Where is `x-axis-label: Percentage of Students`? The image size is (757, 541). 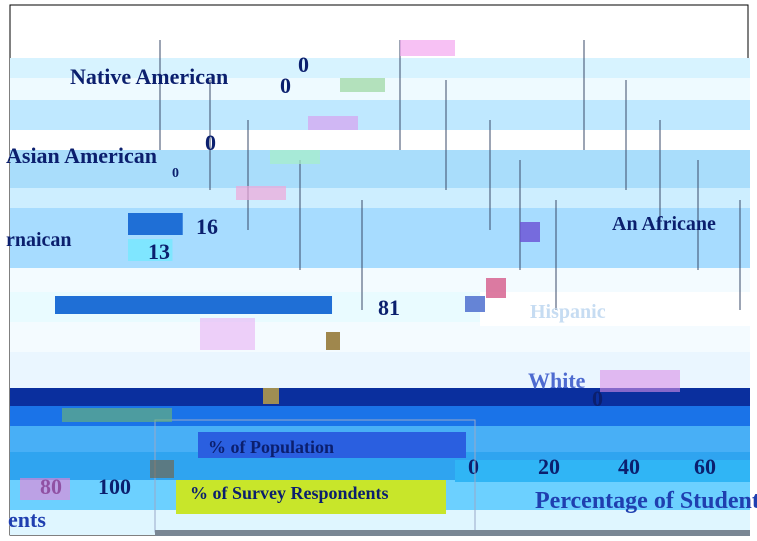 x-axis-label: Percentage of Students is located at coordinates (646, 501).